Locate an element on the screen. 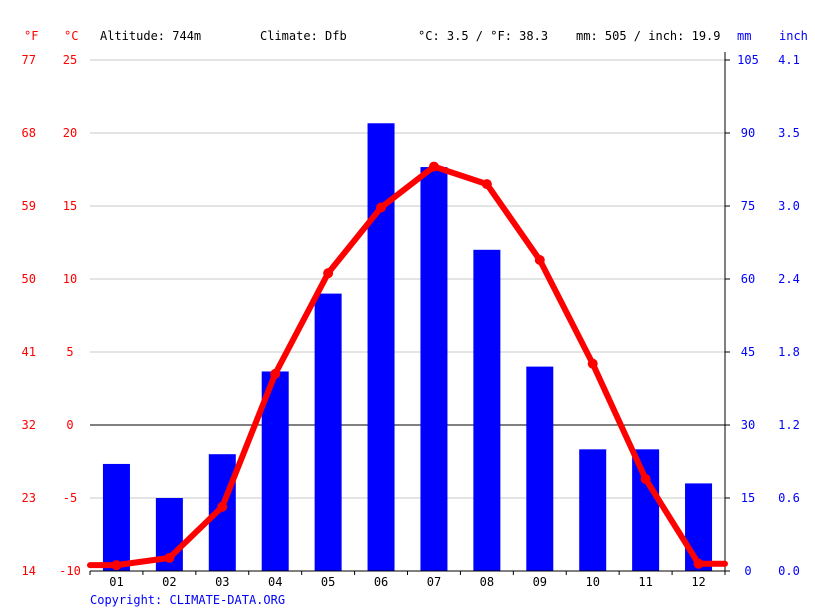 This screenshot has height=611, width=815. mm-tick-label: 105 is located at coordinates (748, 60).